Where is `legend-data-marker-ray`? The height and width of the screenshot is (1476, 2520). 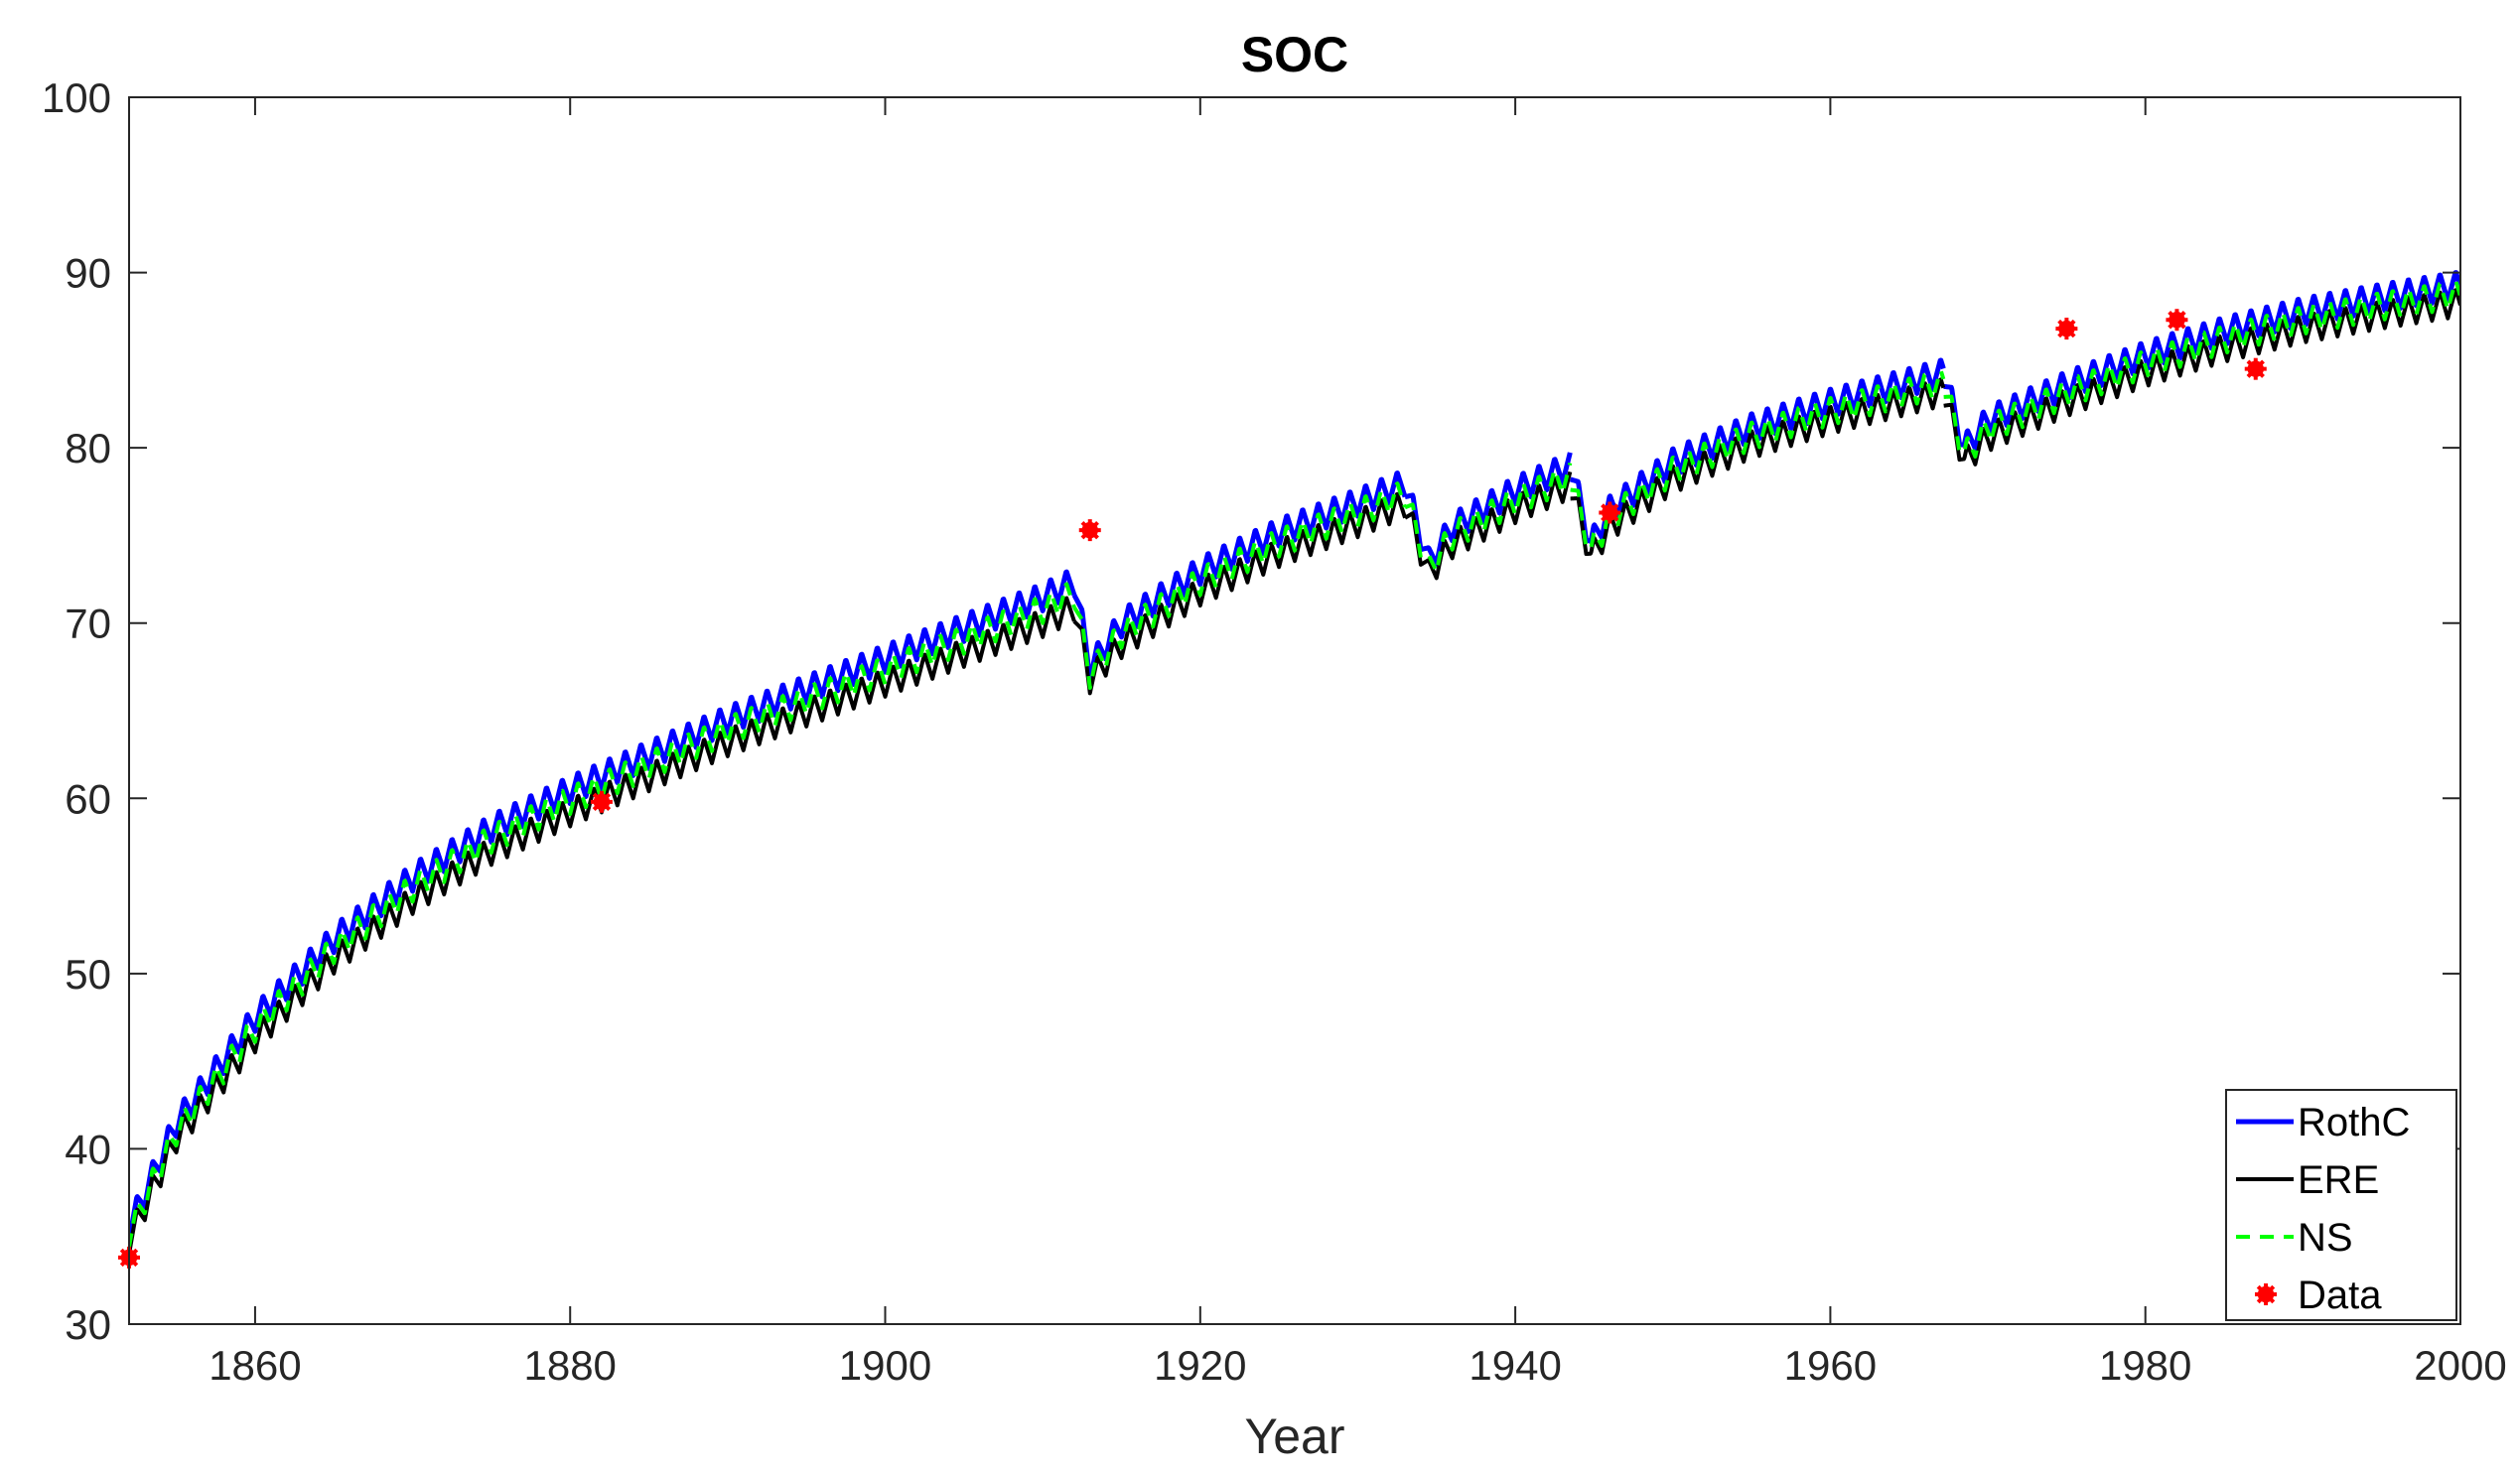
legend-data-marker-ray is located at coordinates (2266, 1294).